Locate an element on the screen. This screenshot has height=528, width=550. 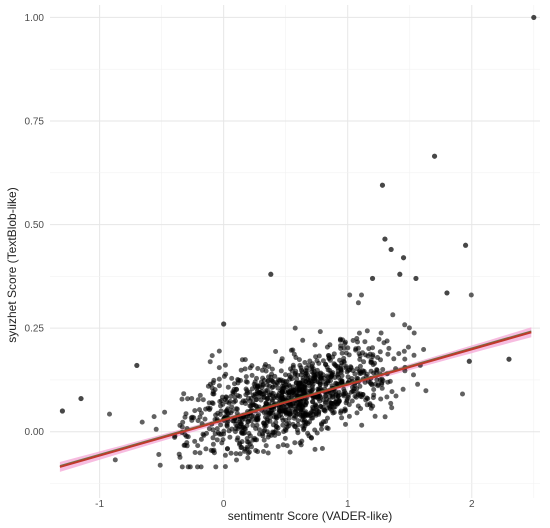
y-tick-label: 0.75 is located at coordinates (35, 122).